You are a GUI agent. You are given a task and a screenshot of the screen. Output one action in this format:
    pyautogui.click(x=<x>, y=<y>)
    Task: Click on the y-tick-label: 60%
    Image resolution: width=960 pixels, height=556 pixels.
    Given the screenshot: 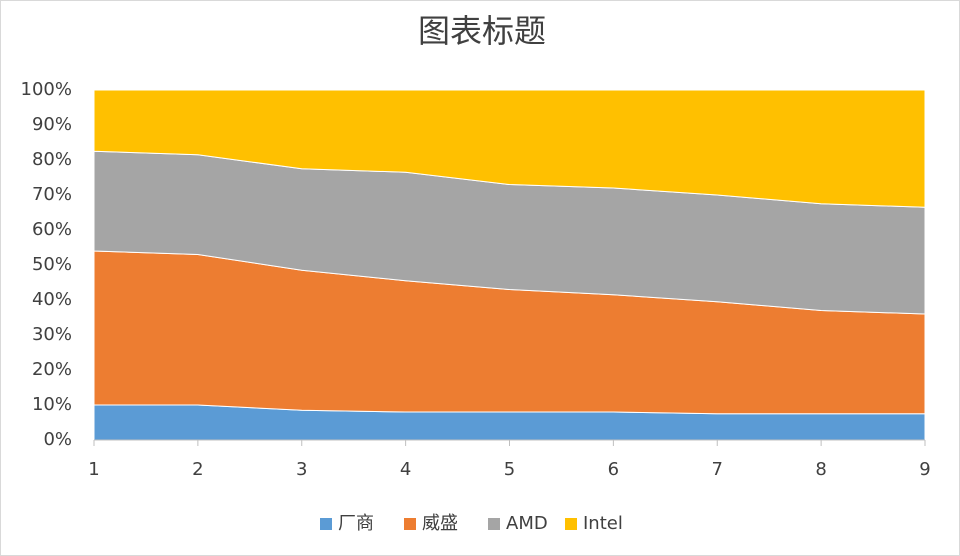 What is the action you would take?
    pyautogui.click(x=52, y=229)
    